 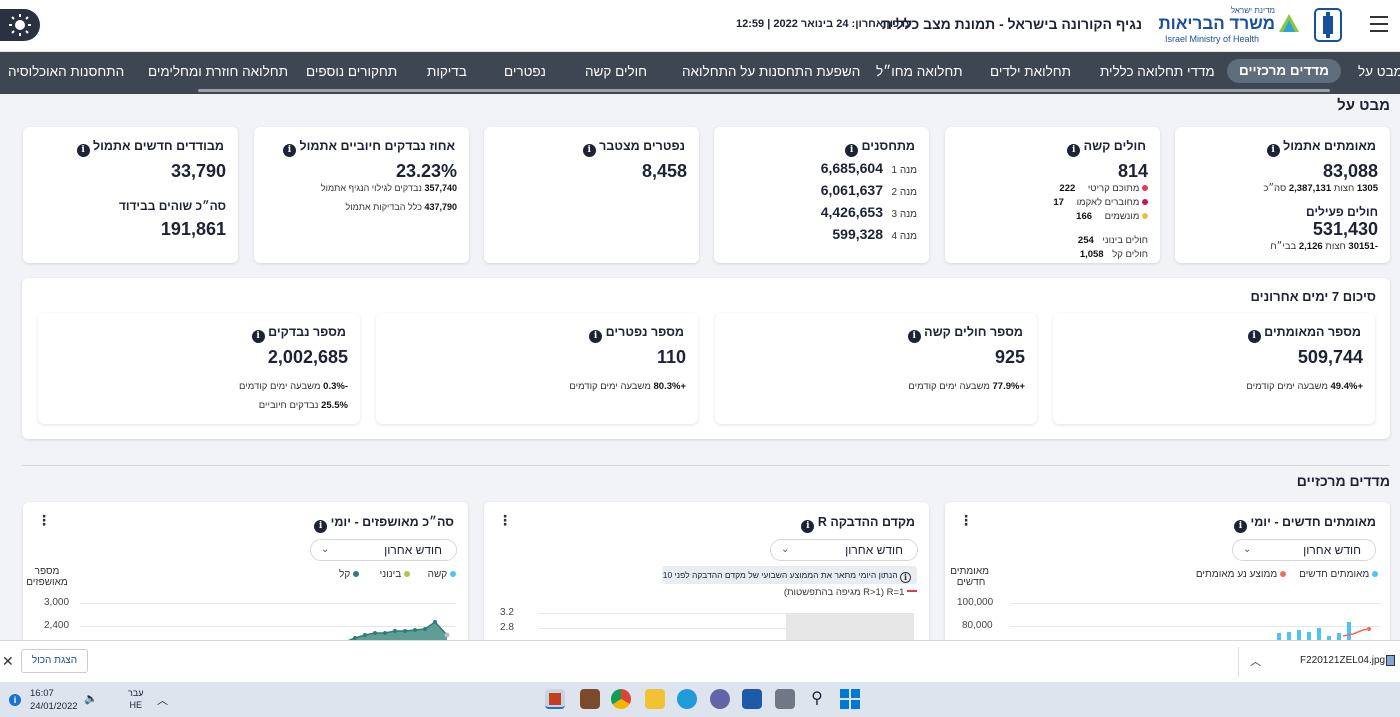 What do you see at coordinates (851, 212) in the screenshot?
I see `dose-3-value: 4,426,653` at bounding box center [851, 212].